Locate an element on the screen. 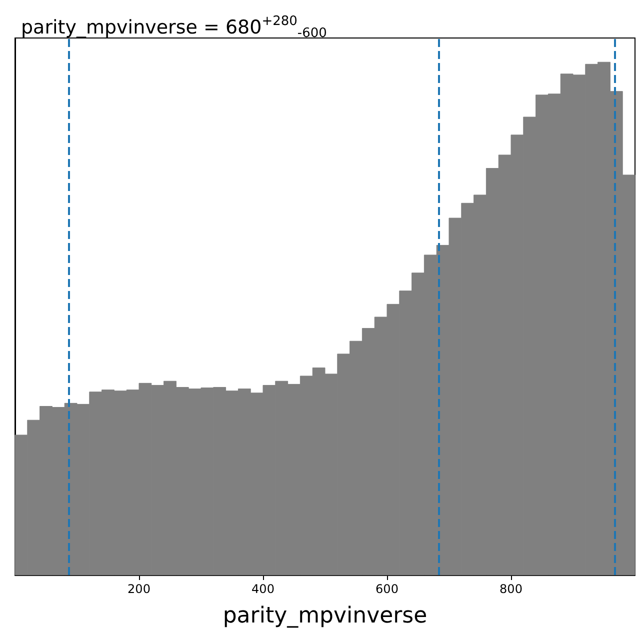  x-tick-label: 400 is located at coordinates (263, 589).